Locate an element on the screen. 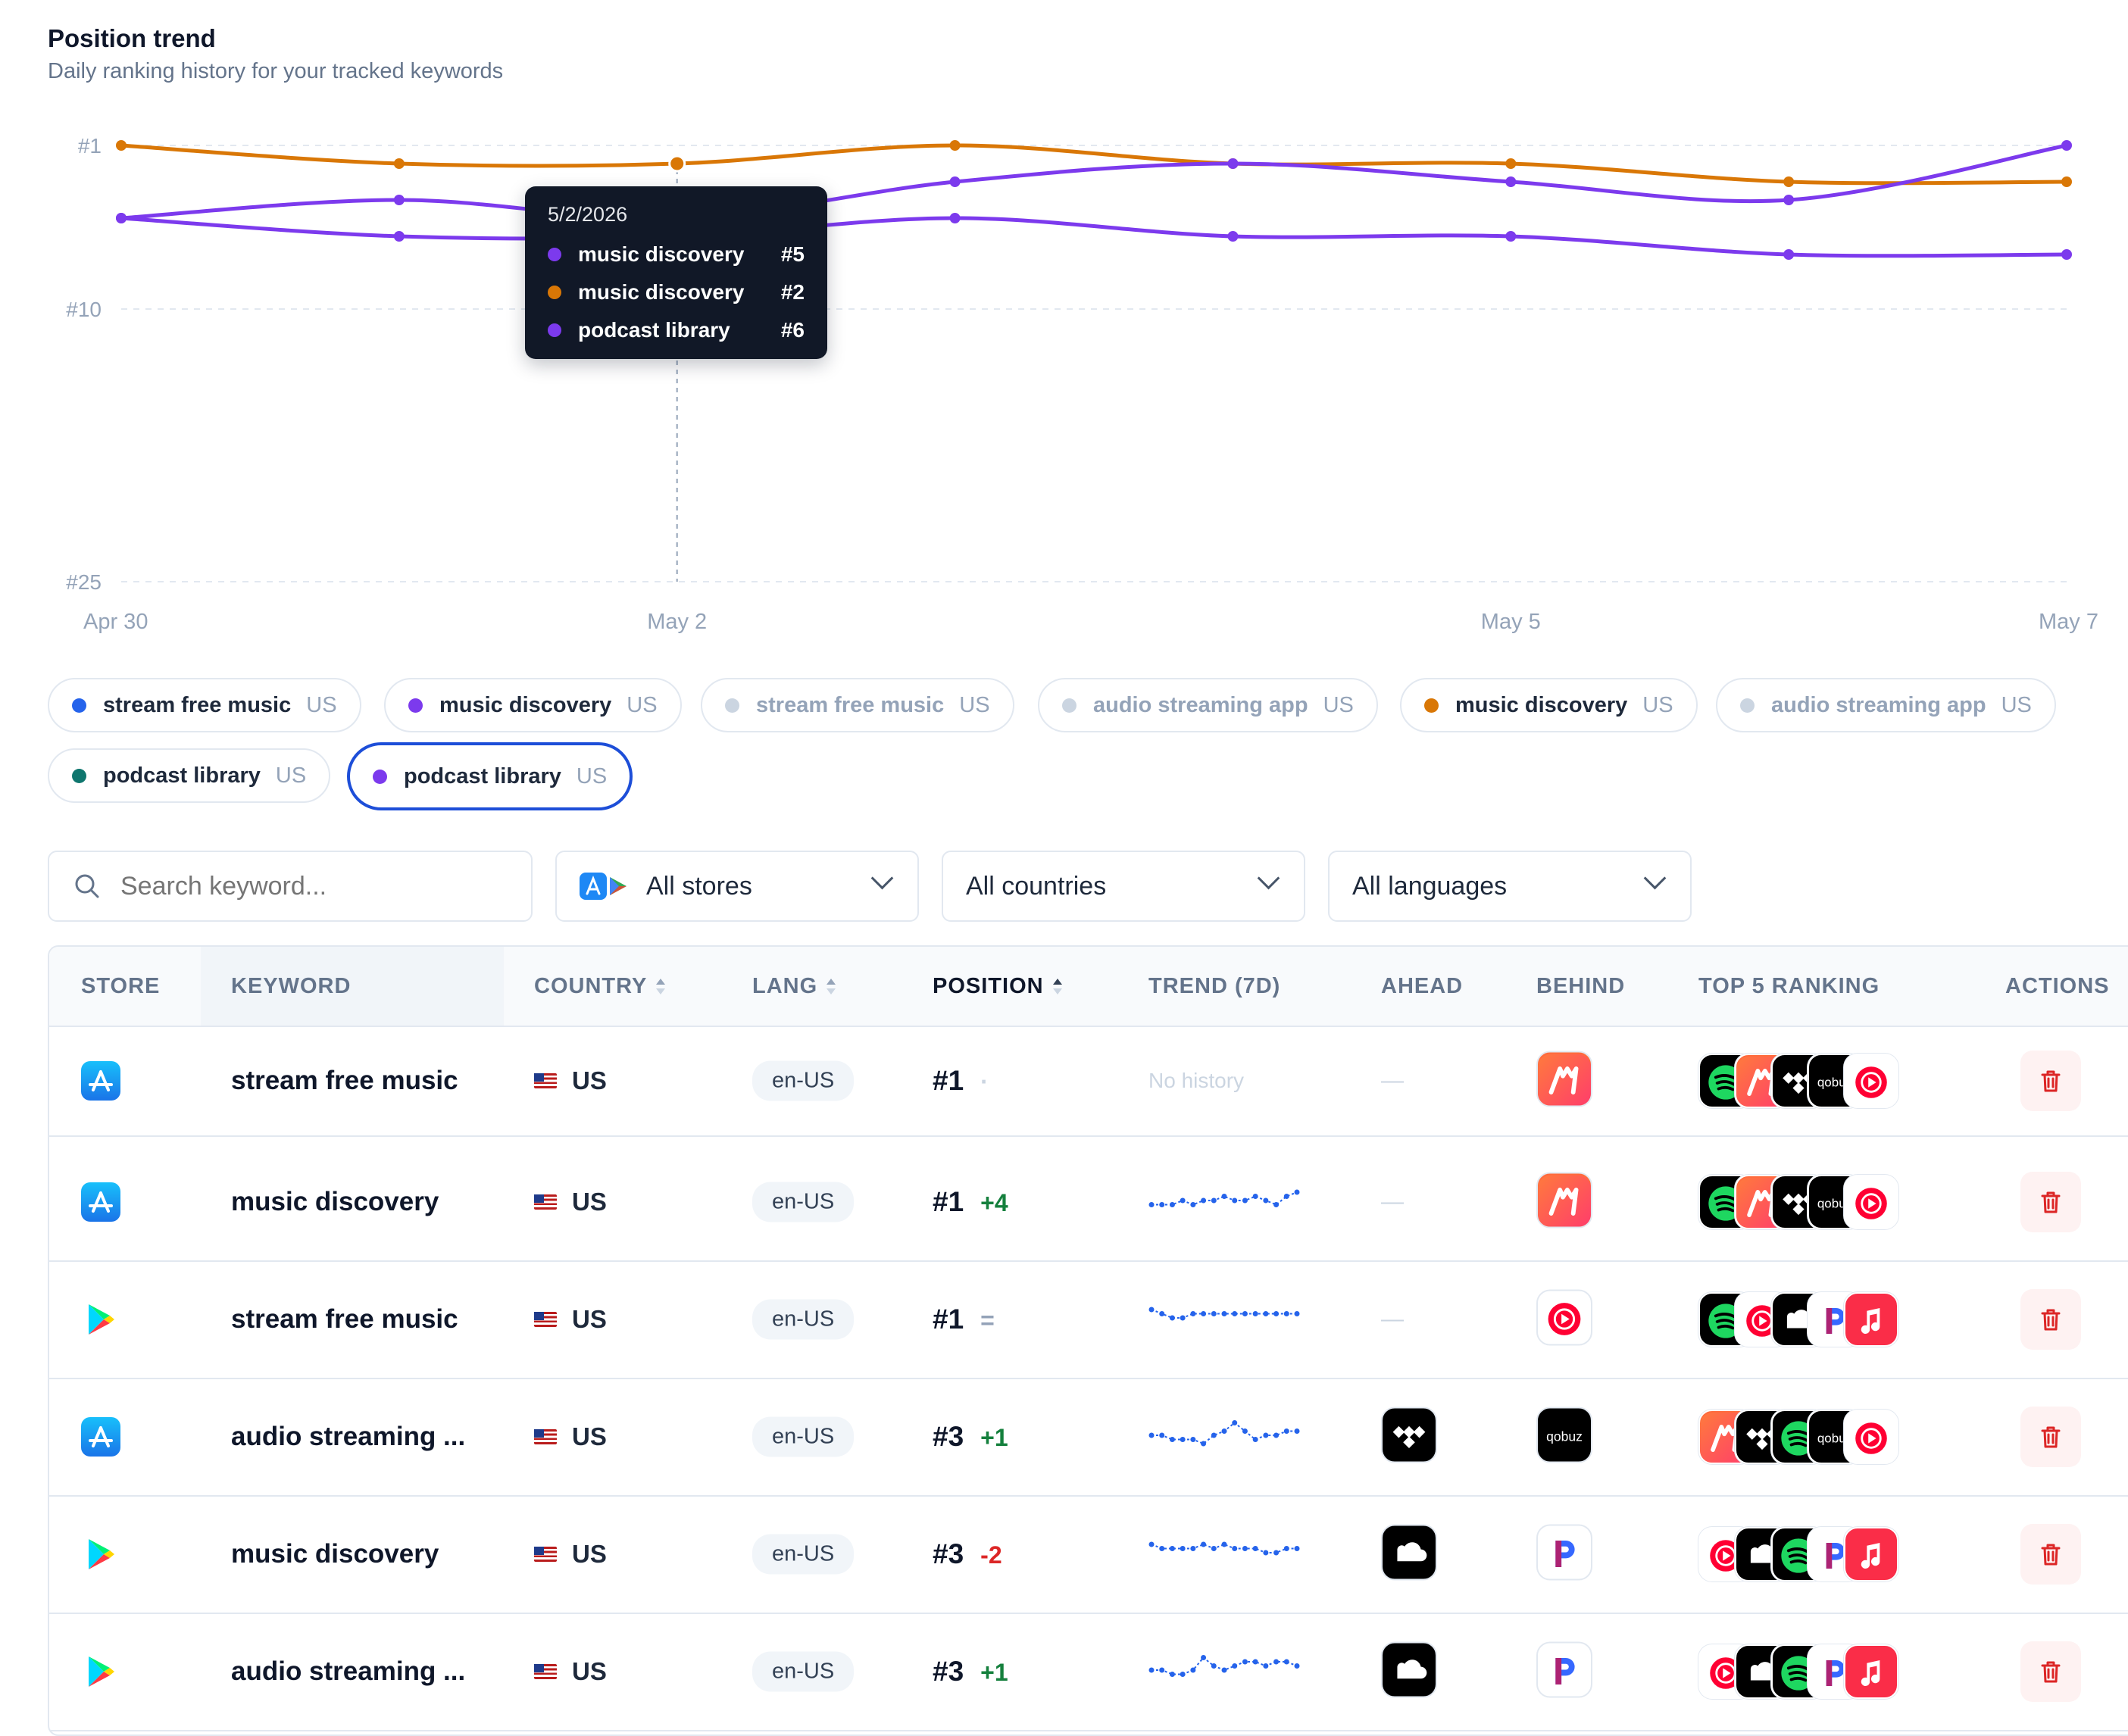 Image resolution: width=2128 pixels, height=1736 pixels. position-cell: #3 +1 is located at coordinates (970, 1437).